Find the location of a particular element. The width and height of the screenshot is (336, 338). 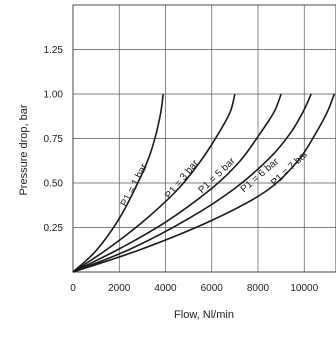

x-tick-label: 10000 is located at coordinates (304, 288).